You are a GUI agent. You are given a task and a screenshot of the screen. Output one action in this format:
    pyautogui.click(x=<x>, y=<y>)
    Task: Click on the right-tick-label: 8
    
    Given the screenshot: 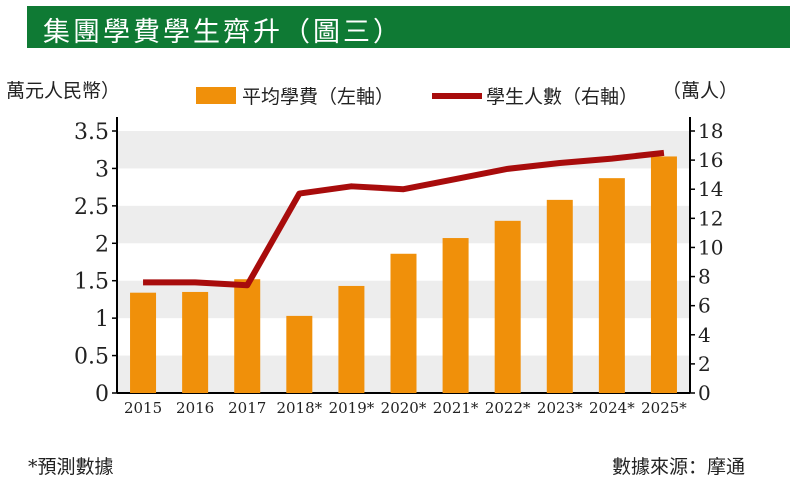 What is the action you would take?
    pyautogui.click(x=704, y=277)
    